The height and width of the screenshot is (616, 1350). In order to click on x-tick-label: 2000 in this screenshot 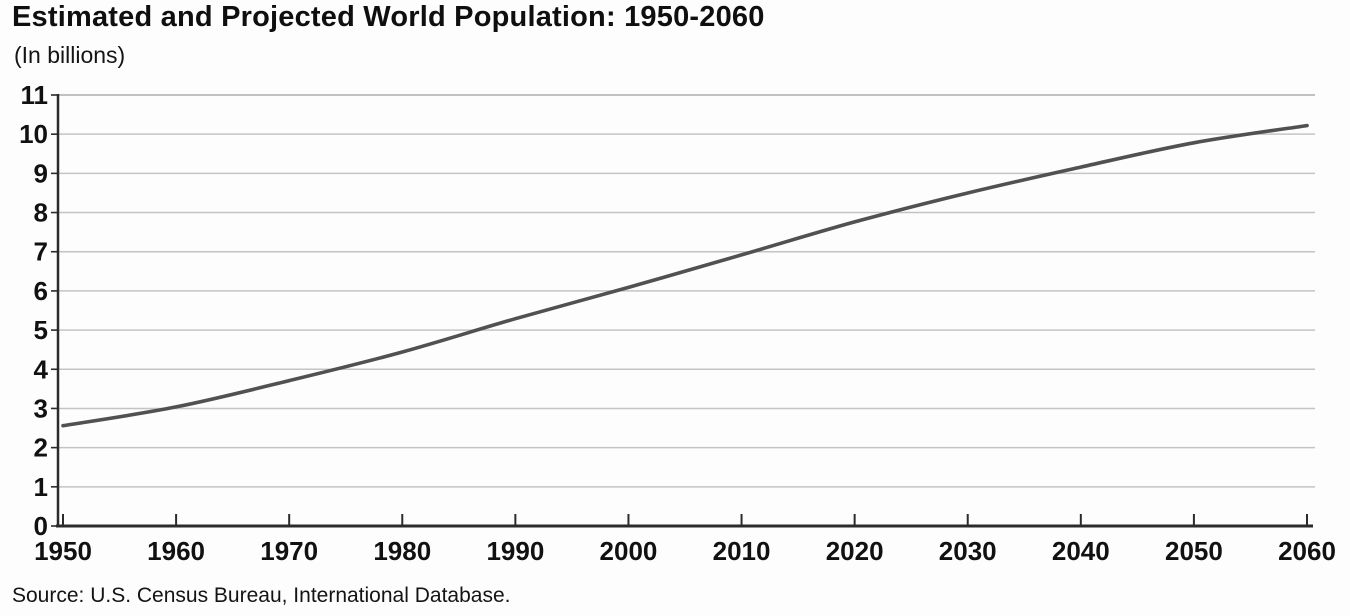, I will do `click(629, 551)`.